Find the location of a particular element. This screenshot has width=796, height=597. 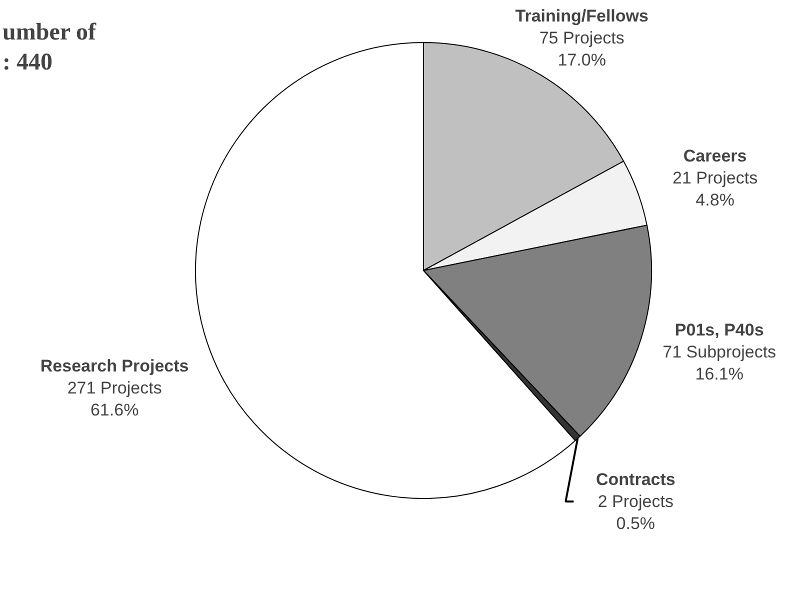

data-label: 2 Projects 0.5% is located at coordinates (636, 512).